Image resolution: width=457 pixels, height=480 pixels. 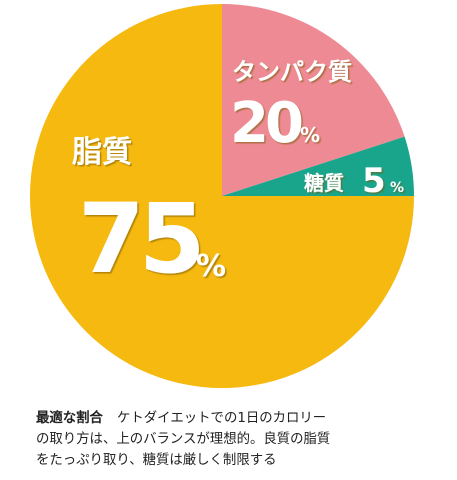 I want to click on label-fat-name: 脂質, so click(x=102, y=152).